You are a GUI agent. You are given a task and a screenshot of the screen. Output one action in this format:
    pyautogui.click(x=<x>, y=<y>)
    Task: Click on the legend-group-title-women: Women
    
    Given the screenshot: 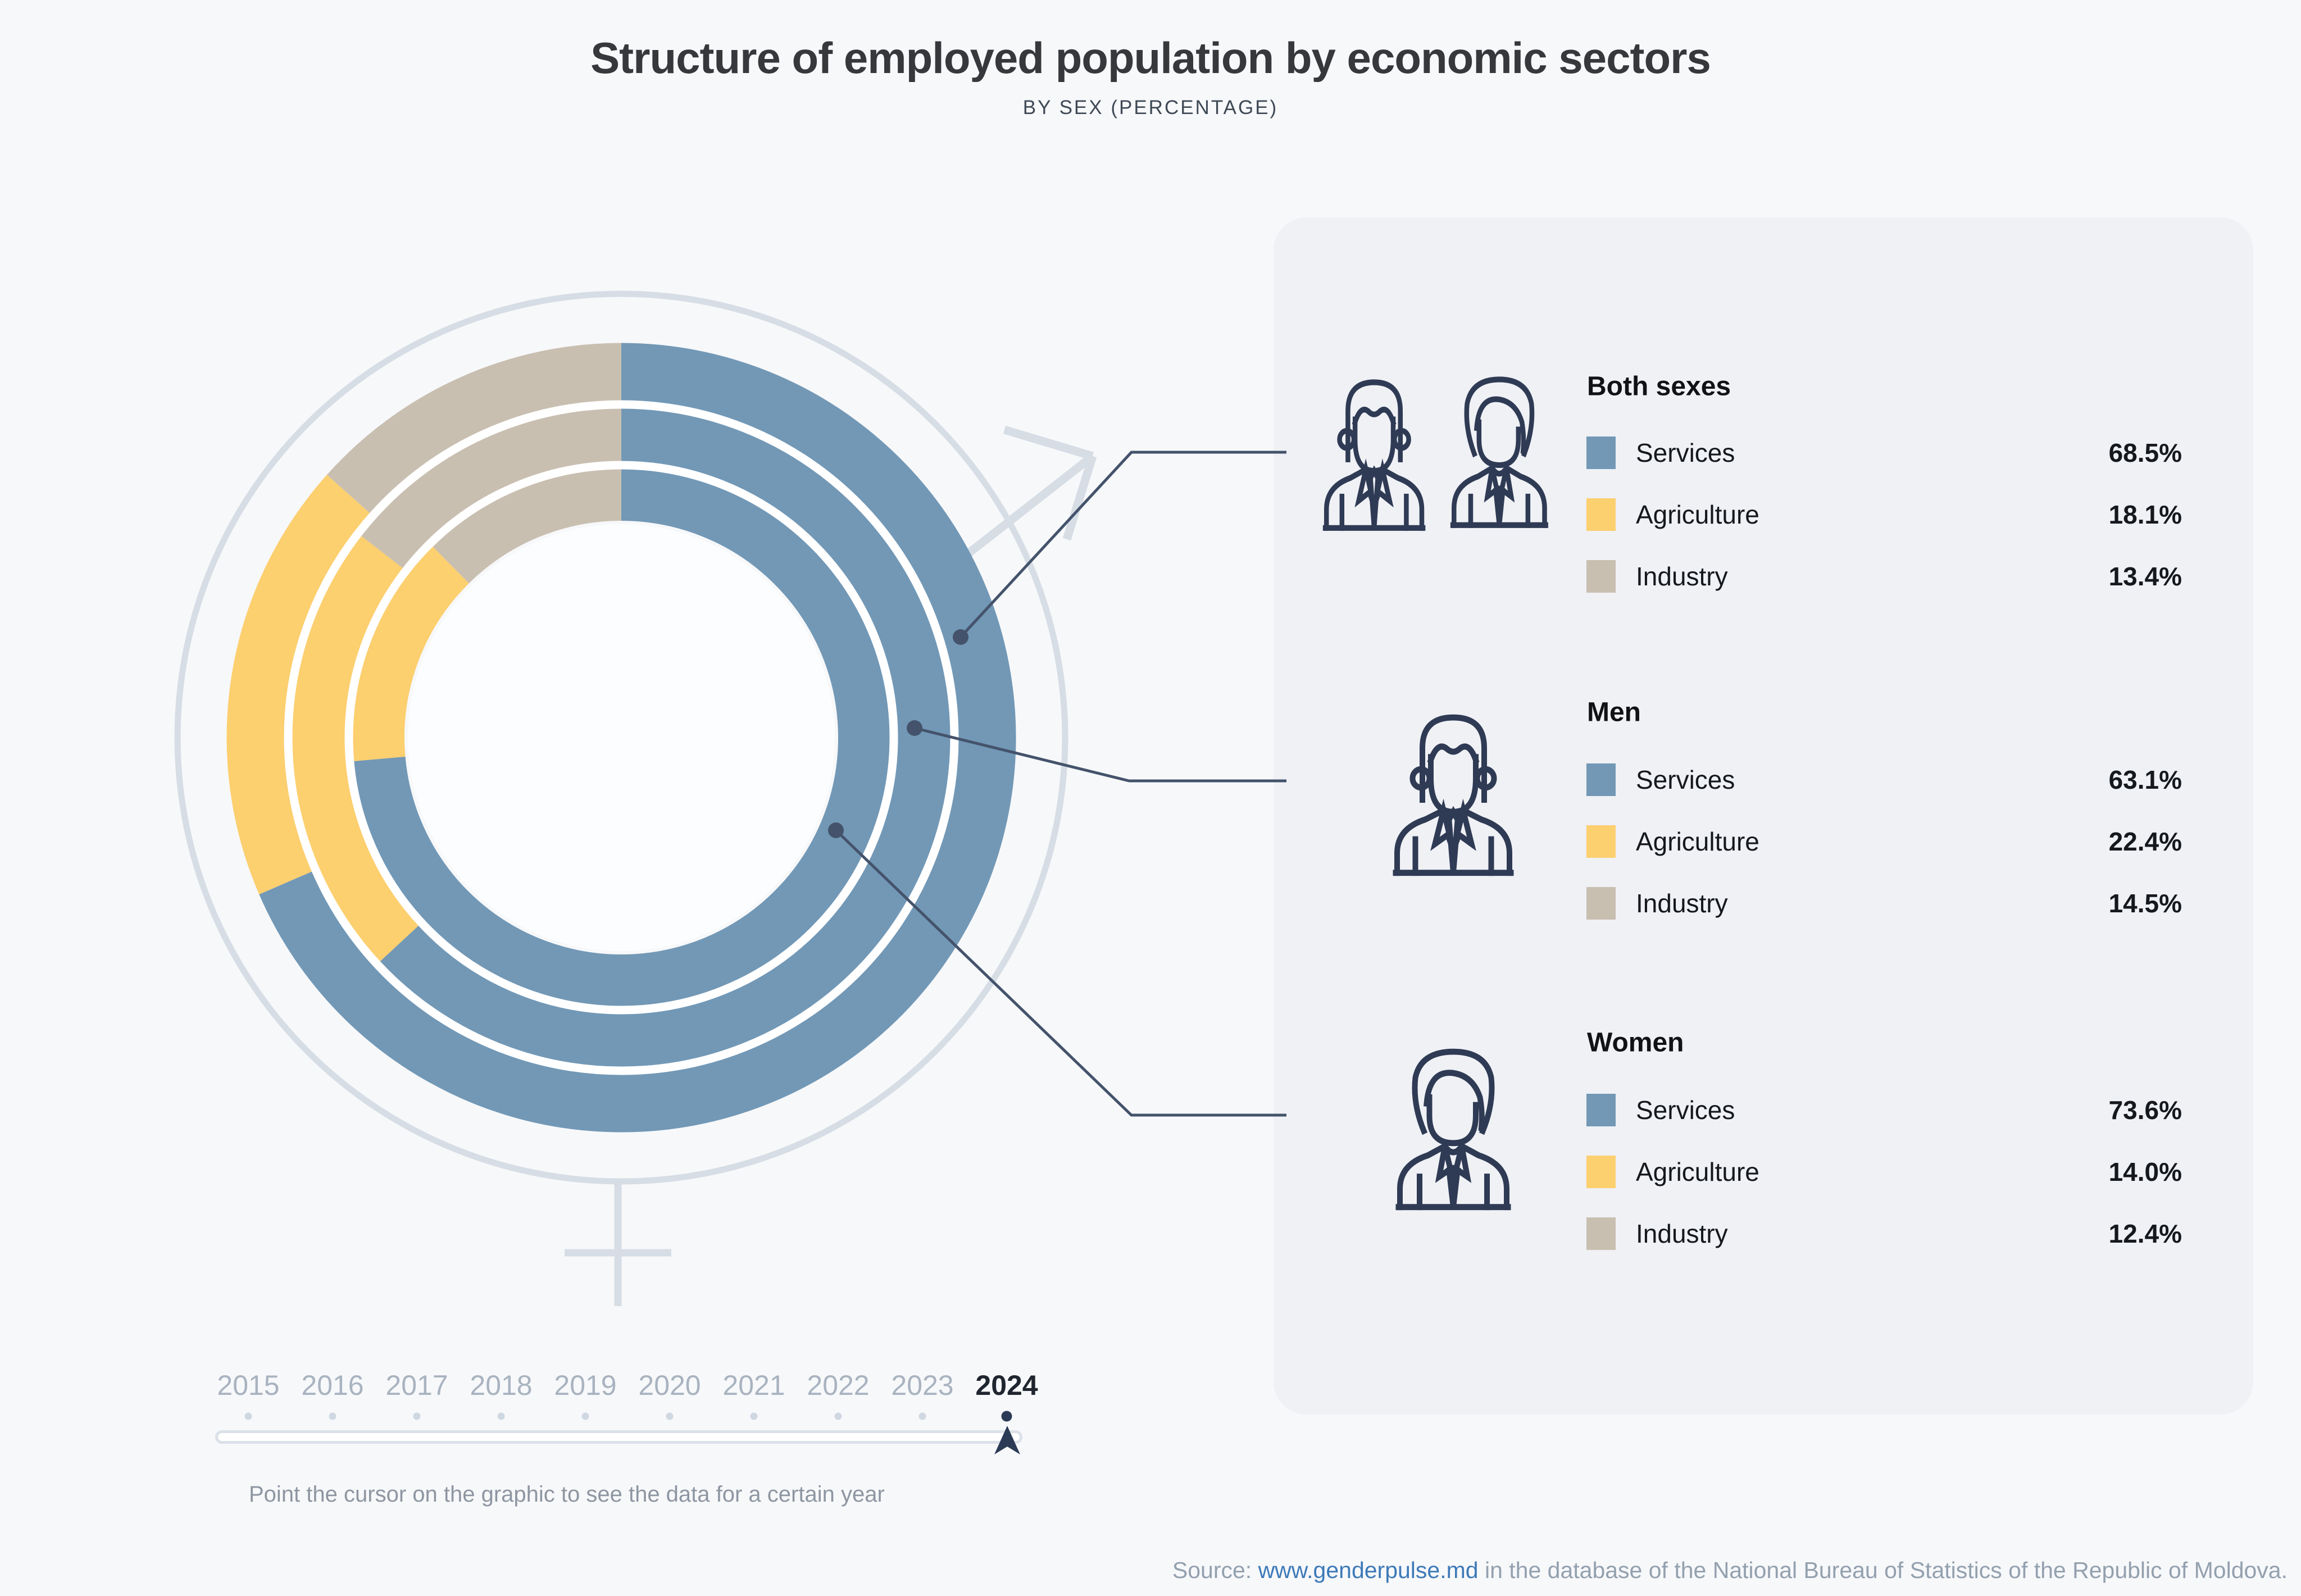 What is the action you would take?
    pyautogui.click(x=1635, y=1042)
    